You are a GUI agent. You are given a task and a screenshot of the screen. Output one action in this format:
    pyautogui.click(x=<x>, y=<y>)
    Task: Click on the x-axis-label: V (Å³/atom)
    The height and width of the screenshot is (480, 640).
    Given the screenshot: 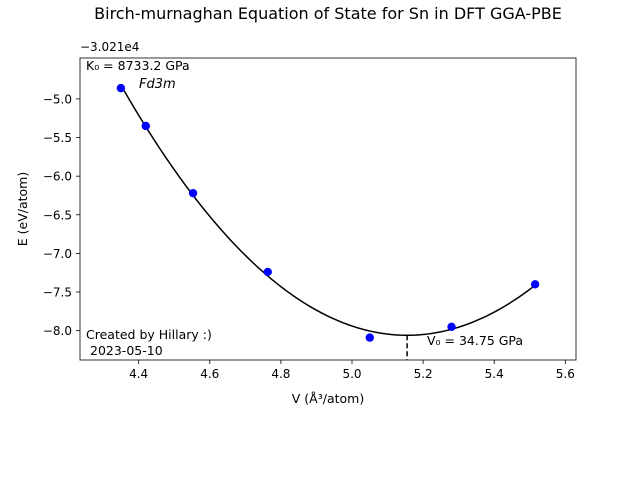 What is the action you would take?
    pyautogui.click(x=328, y=398)
    